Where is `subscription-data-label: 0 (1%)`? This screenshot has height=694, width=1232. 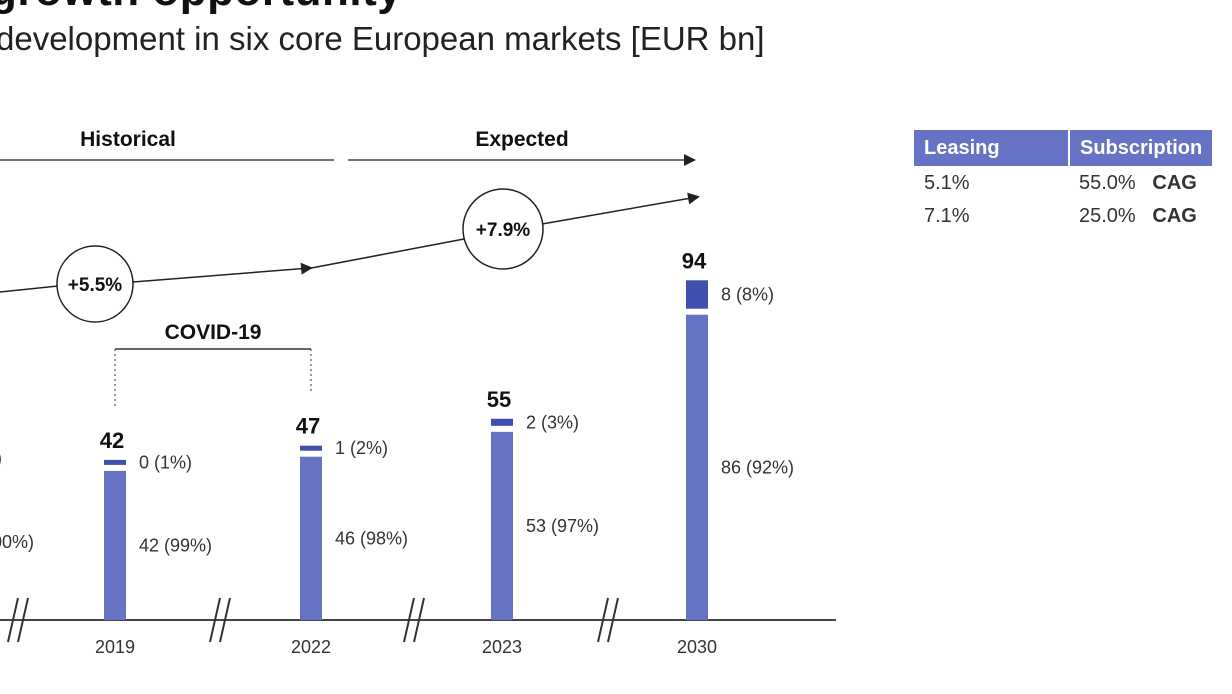
subscription-data-label: 0 (1%) is located at coordinates (165, 462).